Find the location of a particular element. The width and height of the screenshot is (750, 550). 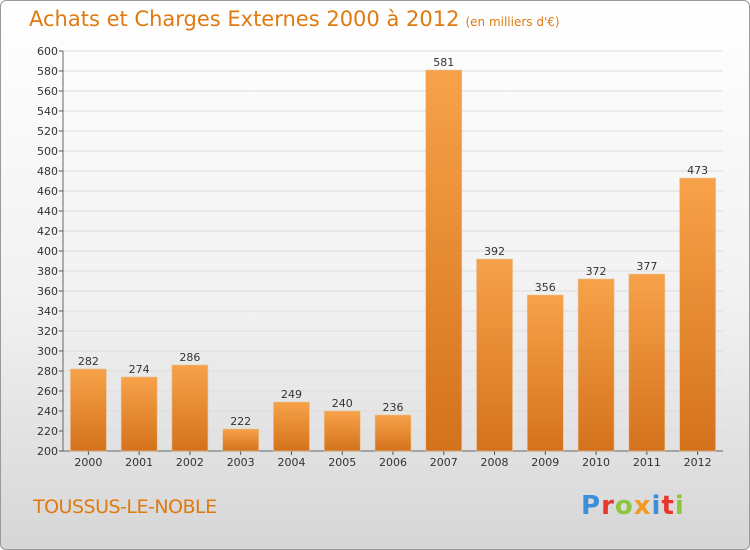

y-tick-label: 360 is located at coordinates (47, 291).